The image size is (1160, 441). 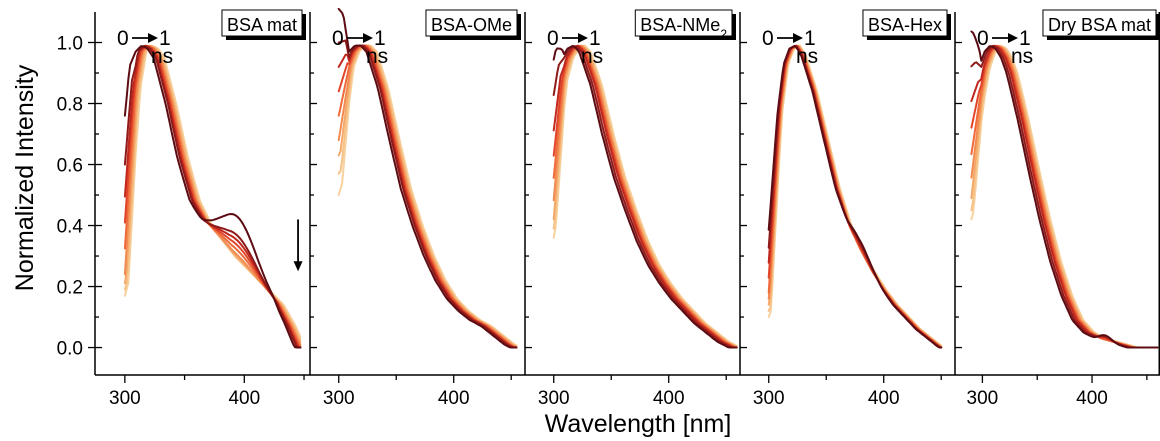 I want to click on panel-title: Dry BSA mat, so click(x=1099, y=25).